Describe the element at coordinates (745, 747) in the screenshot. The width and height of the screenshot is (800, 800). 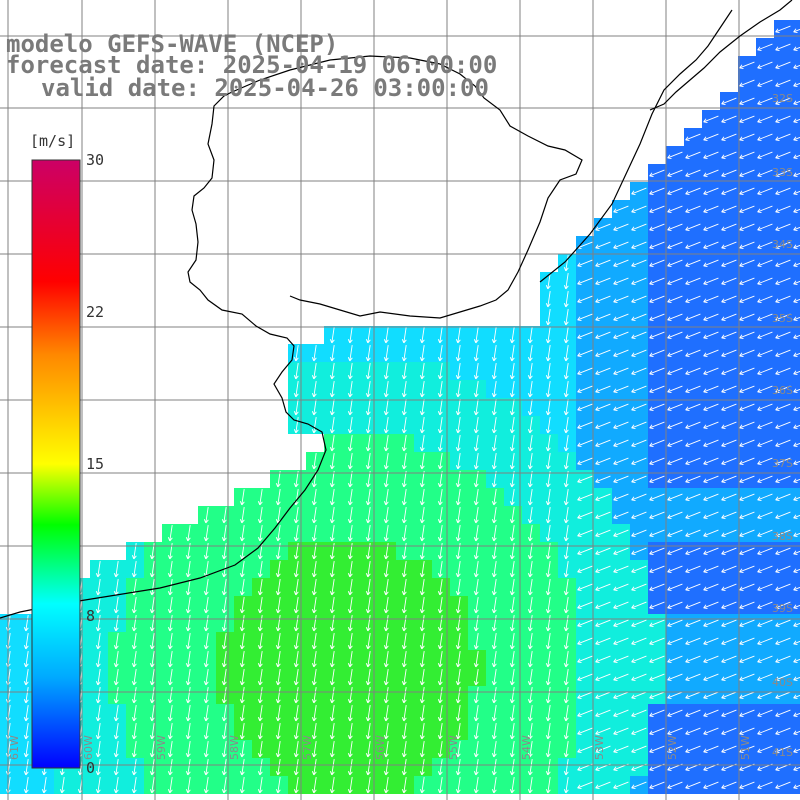
I see `longitude-label: 51W` at that location.